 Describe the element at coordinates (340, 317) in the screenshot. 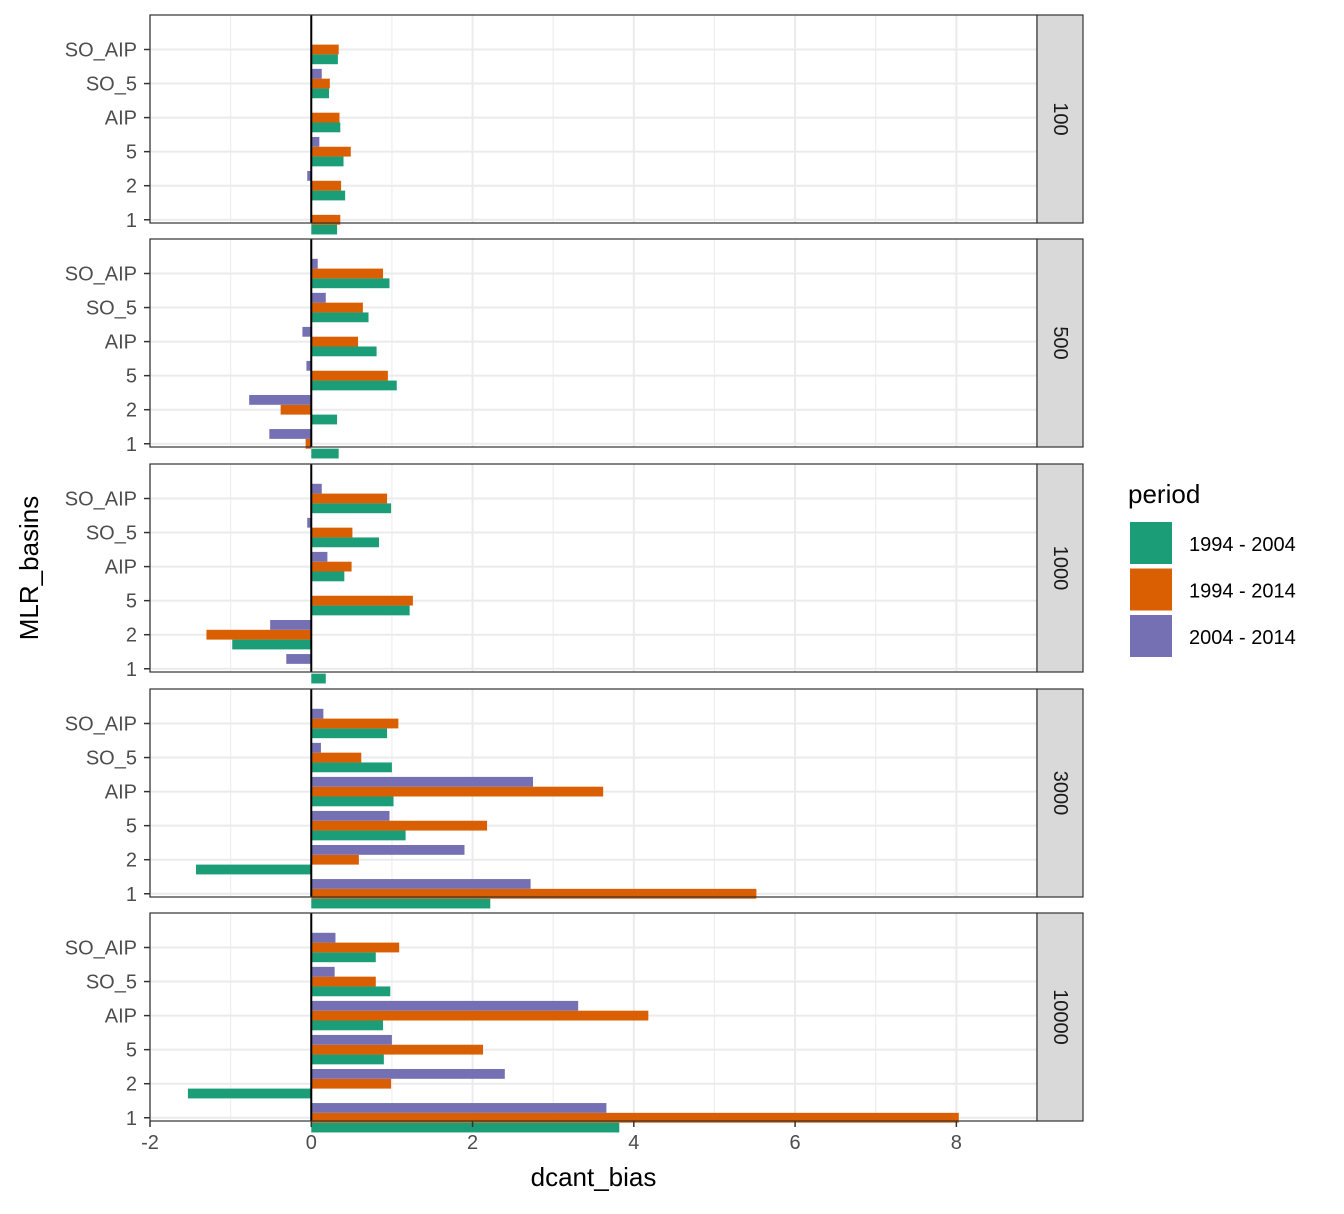

I see `bar-500-SO_5-1994-2004` at that location.